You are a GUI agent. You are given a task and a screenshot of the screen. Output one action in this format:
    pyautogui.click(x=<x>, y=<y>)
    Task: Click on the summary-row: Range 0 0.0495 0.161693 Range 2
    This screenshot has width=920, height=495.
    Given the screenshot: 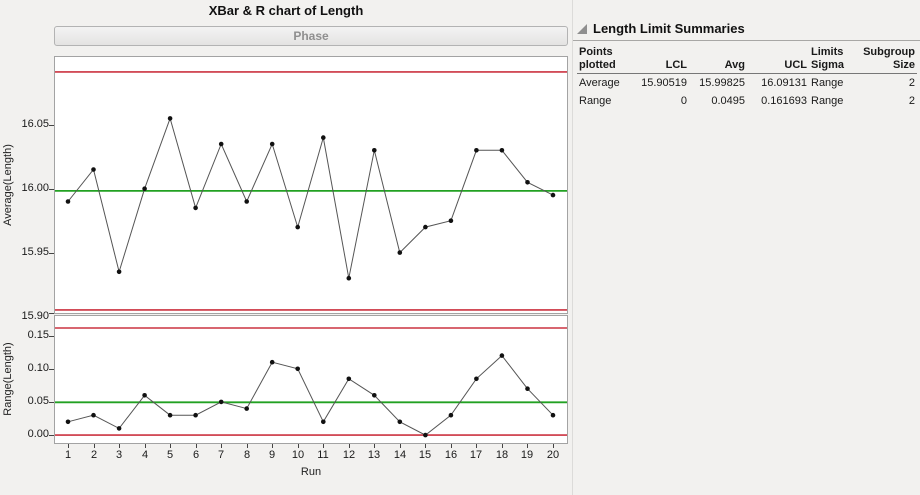 What is the action you would take?
    pyautogui.click(x=747, y=101)
    